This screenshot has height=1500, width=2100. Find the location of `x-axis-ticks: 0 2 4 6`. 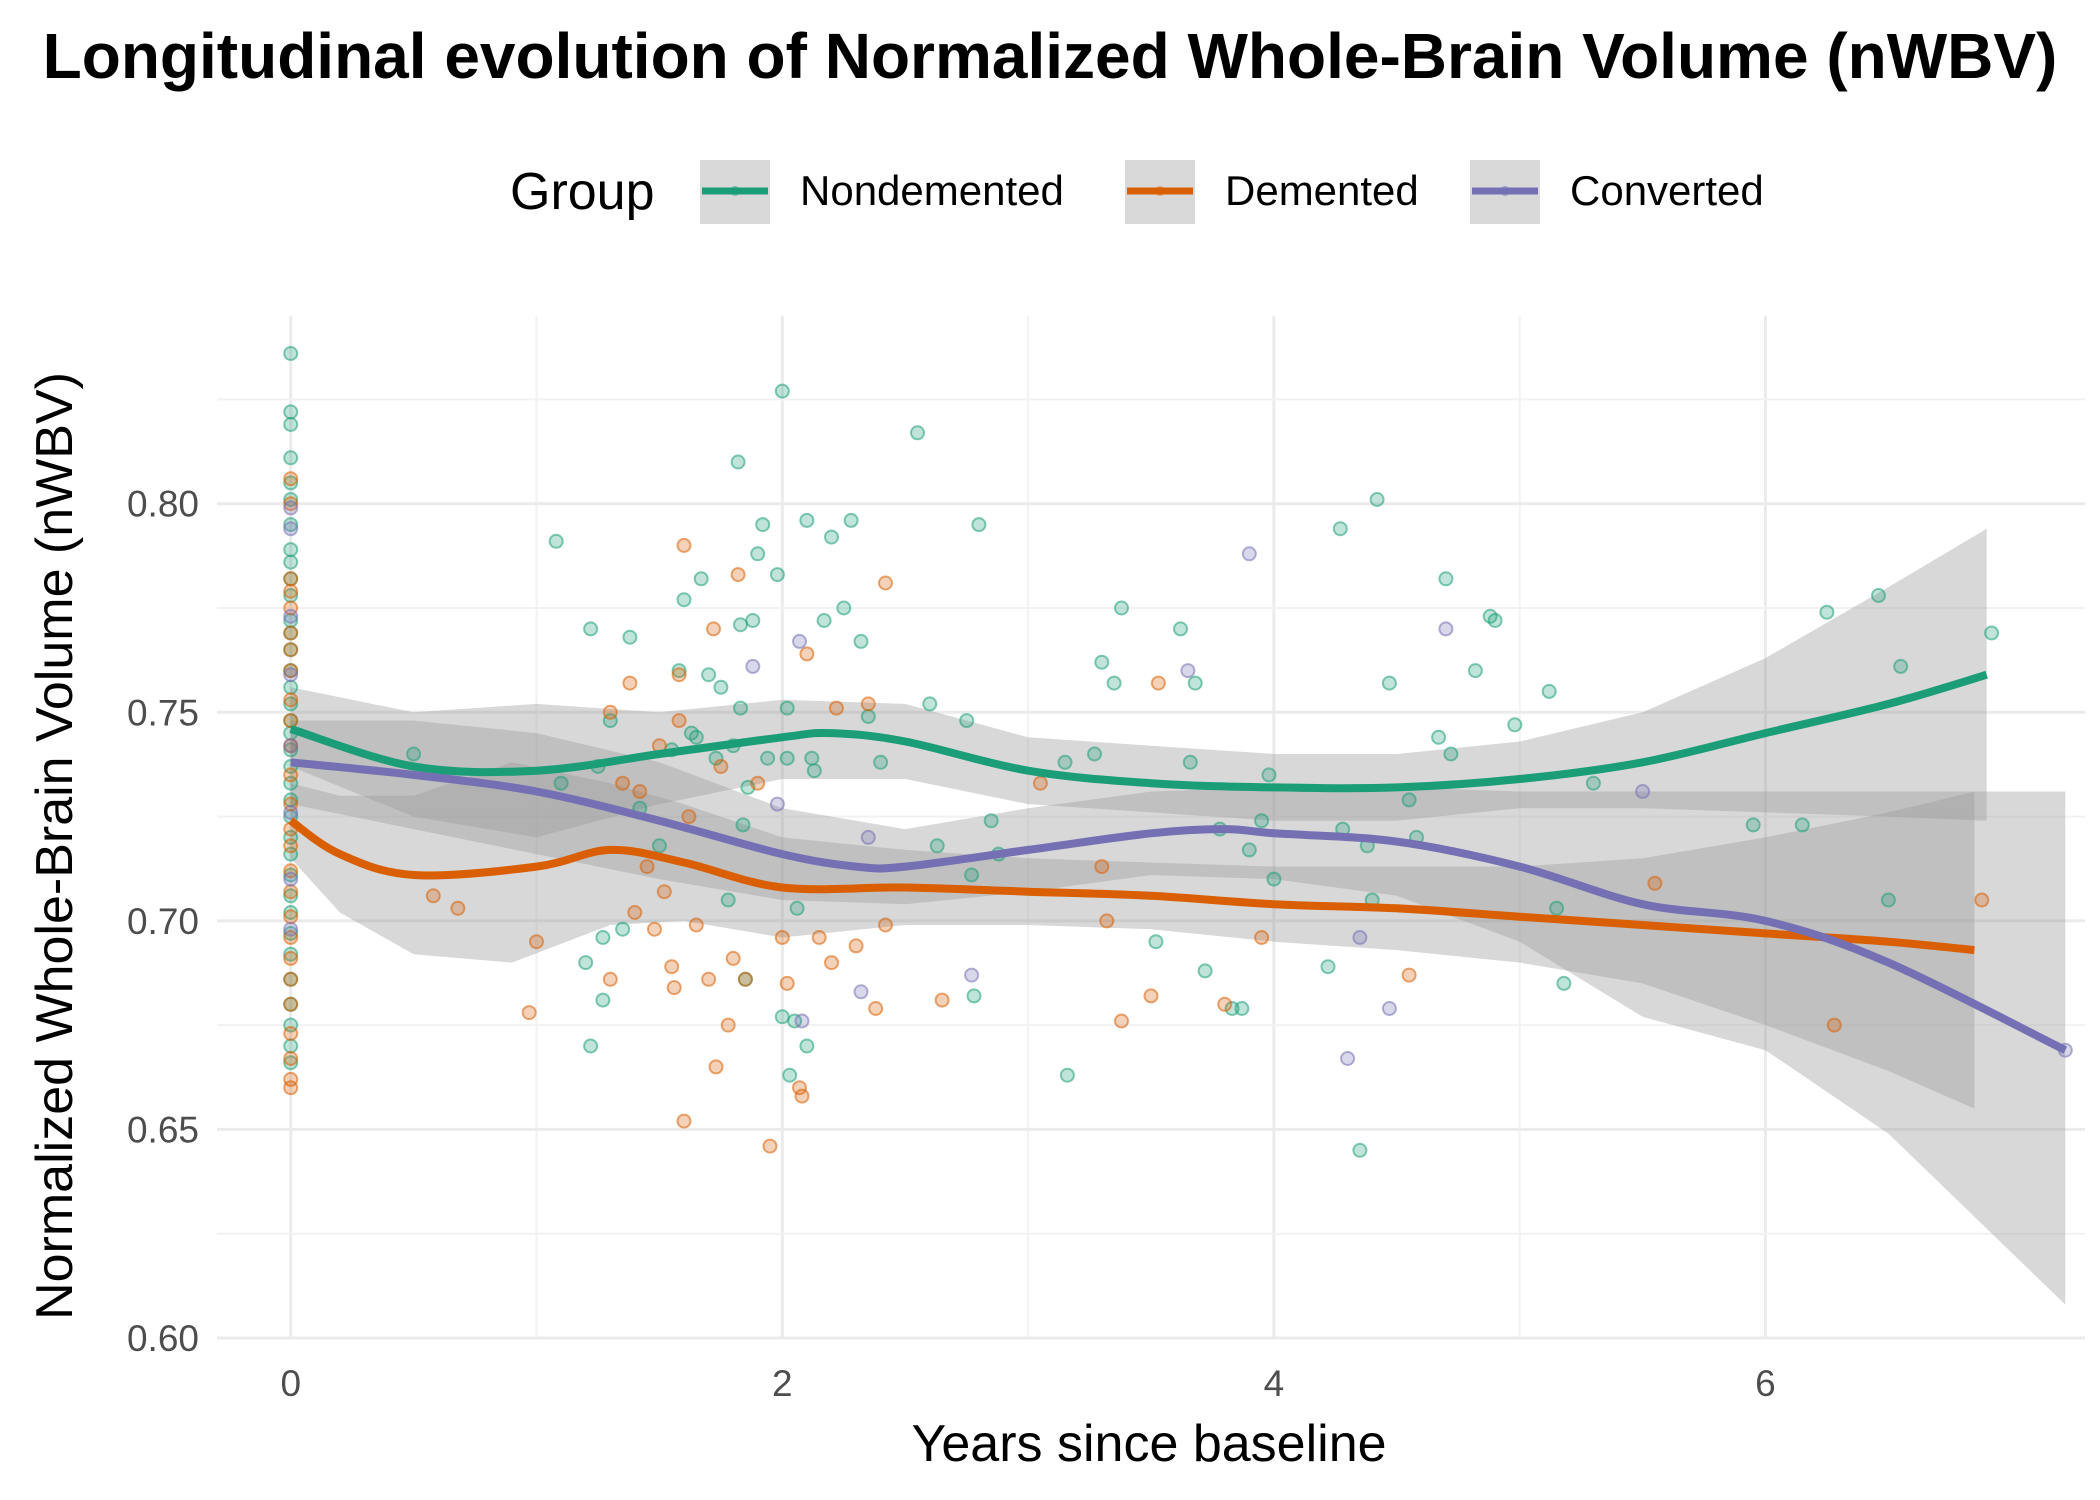

x-axis-ticks: 0 2 4 6 is located at coordinates (1027, 1383).